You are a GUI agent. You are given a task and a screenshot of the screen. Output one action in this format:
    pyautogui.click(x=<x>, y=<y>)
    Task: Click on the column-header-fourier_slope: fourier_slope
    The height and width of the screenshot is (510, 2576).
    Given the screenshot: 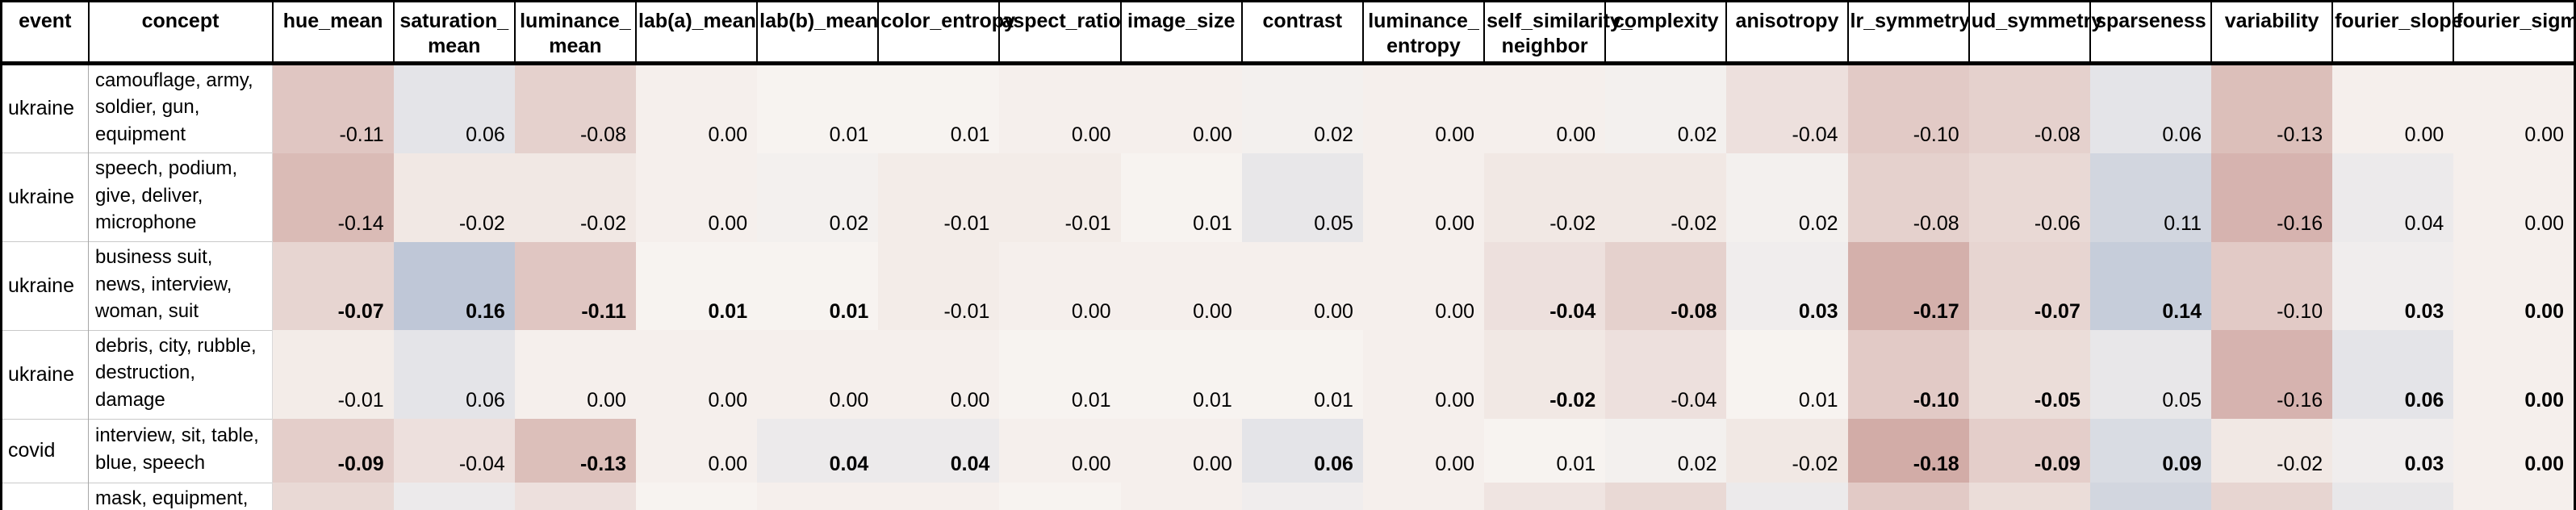 What is the action you would take?
    pyautogui.click(x=2397, y=33)
    